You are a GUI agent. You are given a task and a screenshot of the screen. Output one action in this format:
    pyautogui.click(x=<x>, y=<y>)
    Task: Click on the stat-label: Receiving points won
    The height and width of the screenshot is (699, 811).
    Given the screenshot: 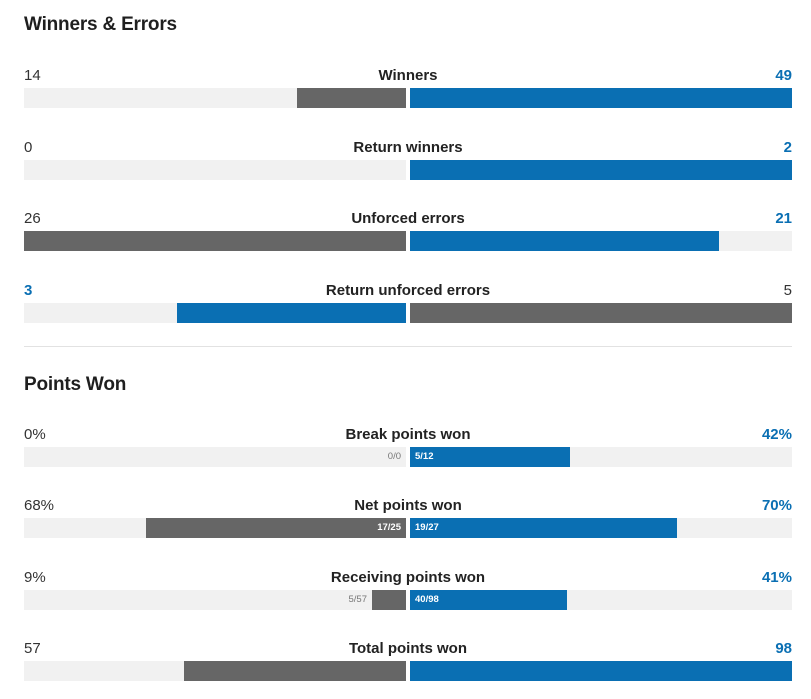 What is the action you would take?
    pyautogui.click(x=408, y=577)
    